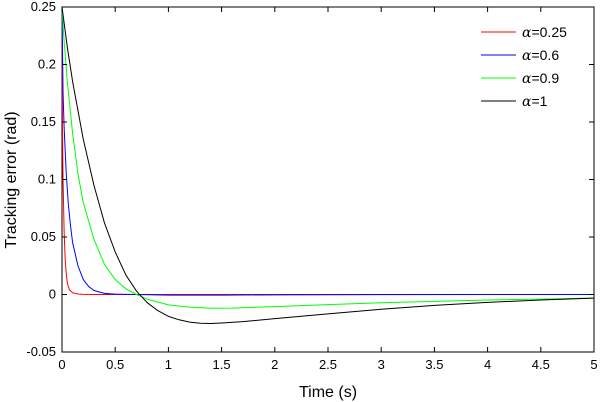 The height and width of the screenshot is (402, 600). Describe the element at coordinates (434, 364) in the screenshot. I see `x-tick-label: 3.5` at that location.